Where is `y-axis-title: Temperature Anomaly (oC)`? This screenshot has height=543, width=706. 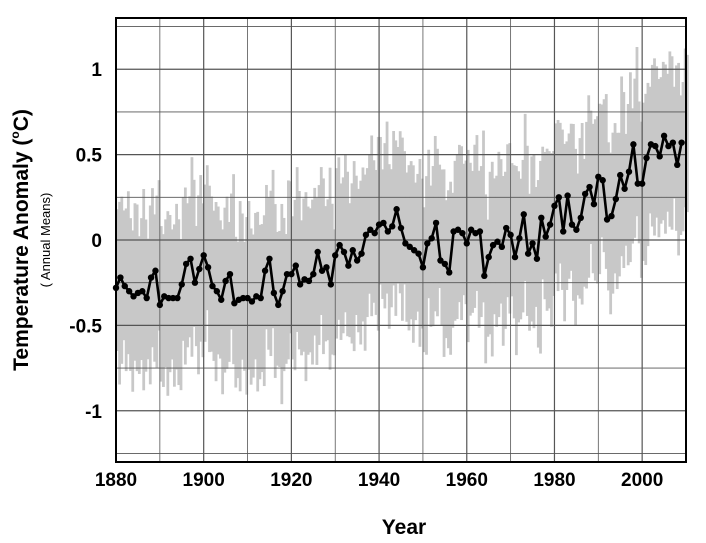
y-axis-title: Temperature Anomaly (oC) is located at coordinates (20, 240).